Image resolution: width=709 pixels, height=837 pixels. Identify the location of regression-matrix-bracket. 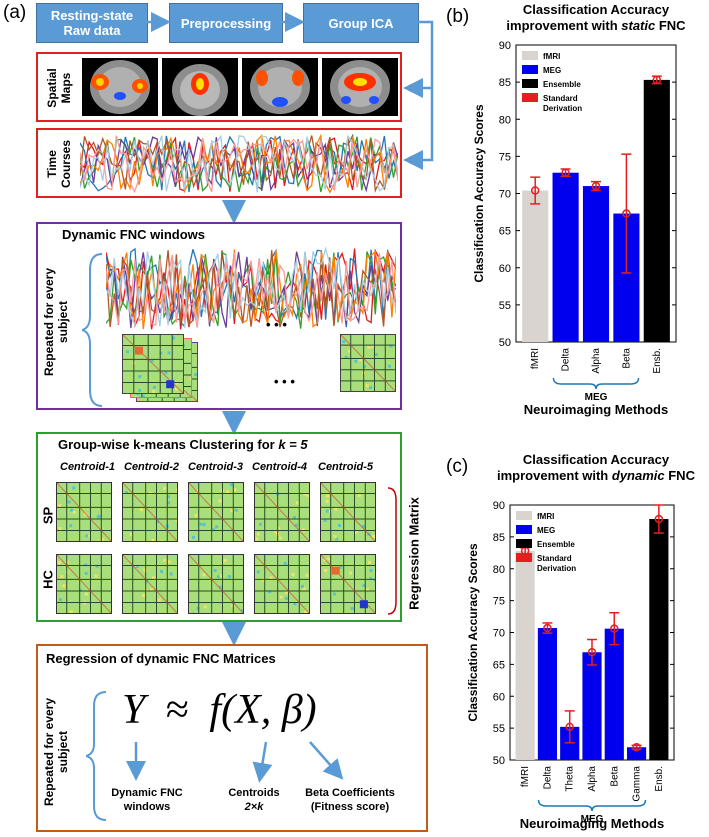
(392, 551).